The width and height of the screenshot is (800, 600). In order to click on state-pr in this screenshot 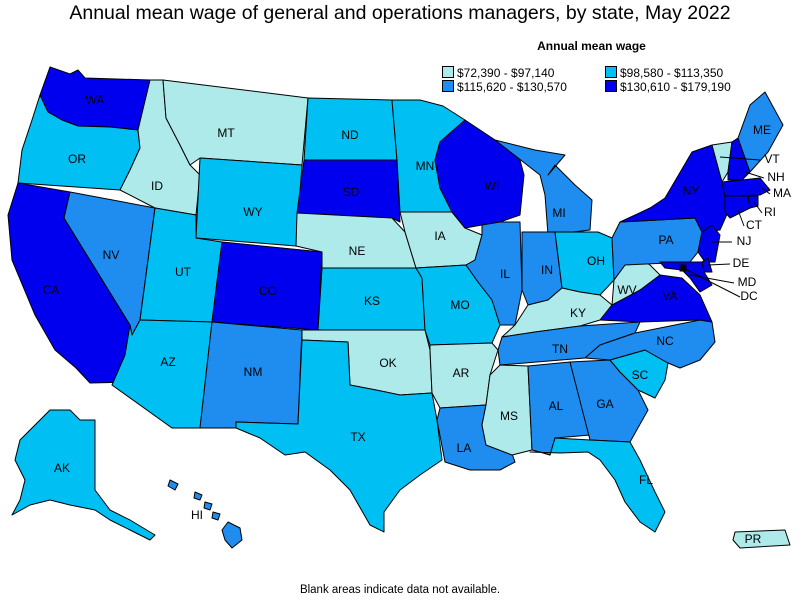, I will do `click(761, 539)`.